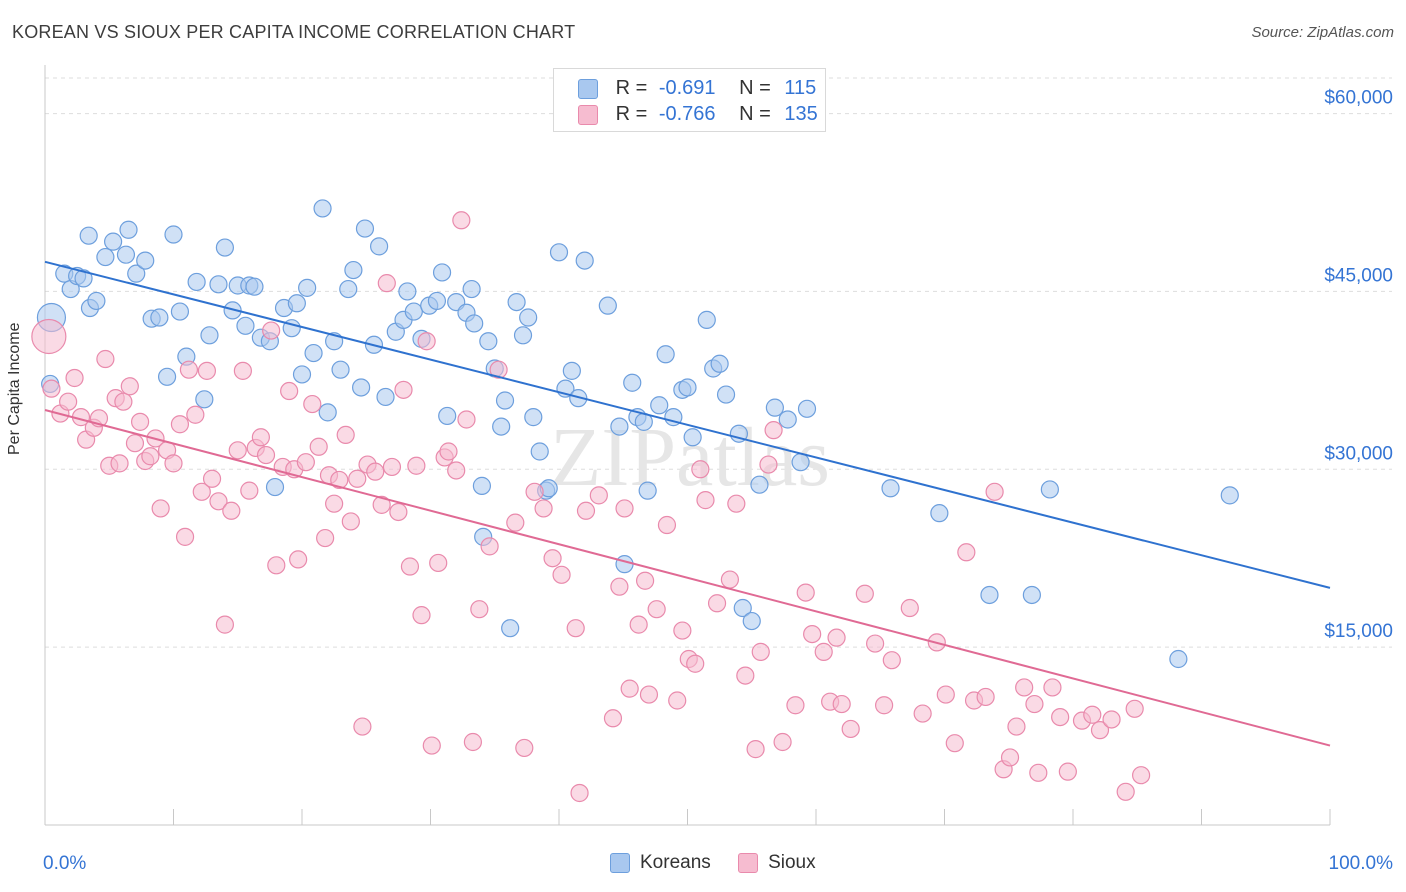 The image size is (1406, 892). Describe the element at coordinates (64, 863) in the screenshot. I see `x-tick-label-min: 0.0%` at that location.